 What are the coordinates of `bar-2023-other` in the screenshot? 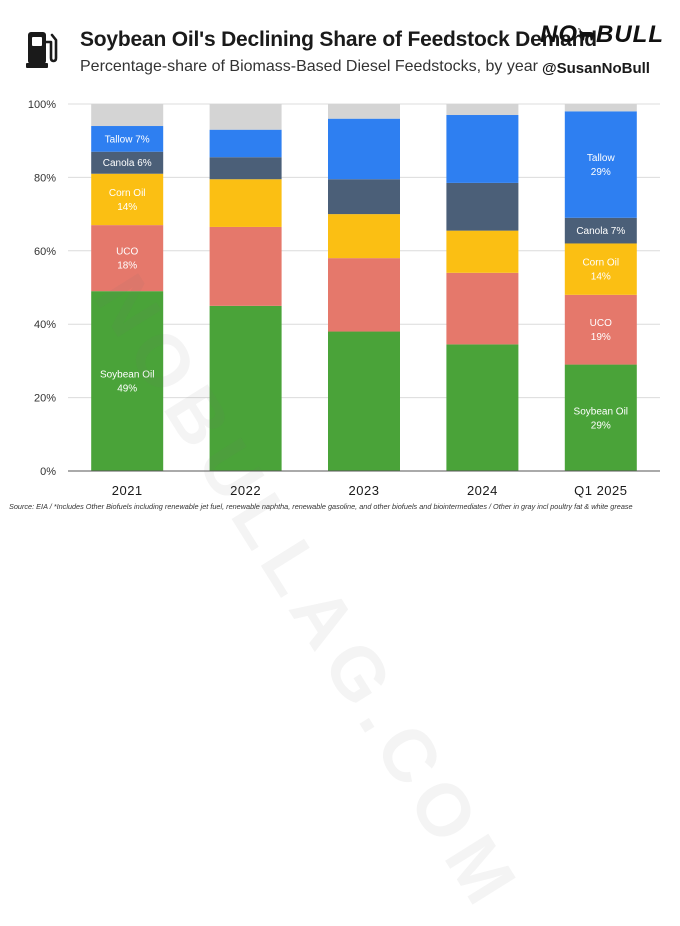 It's located at (364, 111).